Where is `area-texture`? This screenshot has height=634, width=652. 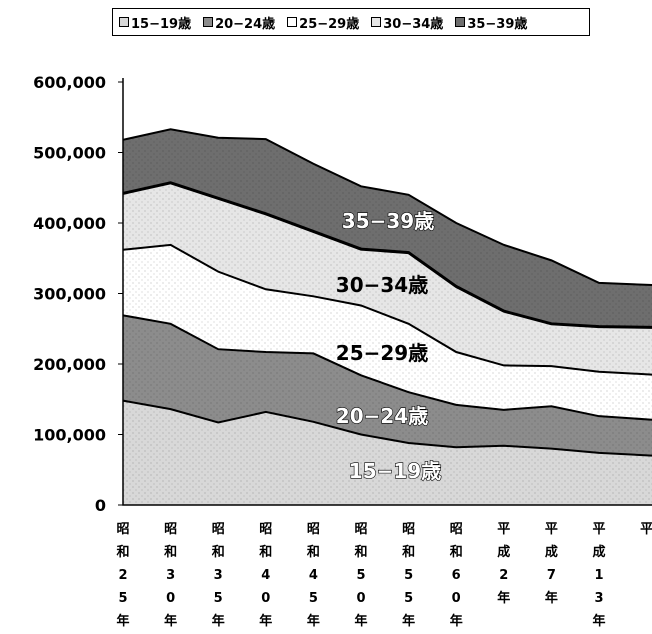
area-texture is located at coordinates (387, 452).